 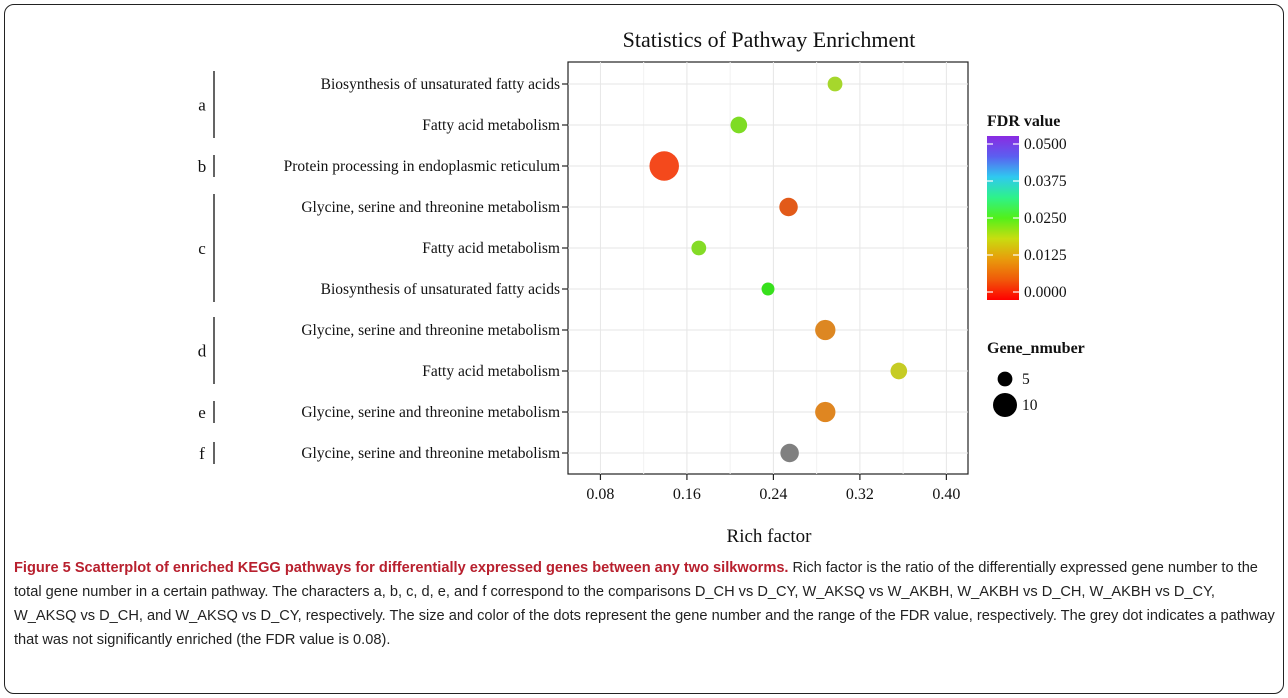 I want to click on fdr-label: 0.0500, so click(x=1045, y=144).